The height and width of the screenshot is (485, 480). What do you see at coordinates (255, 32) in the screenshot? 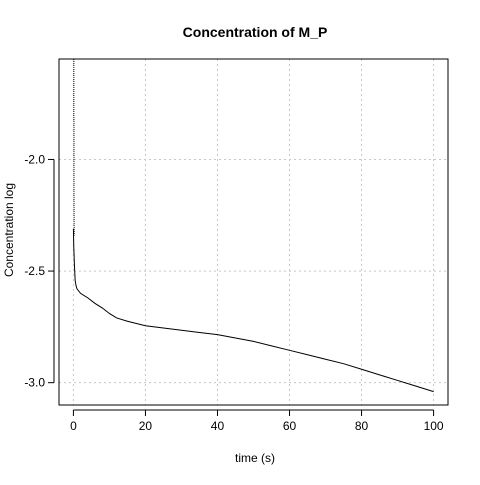
I see `chart-title: Concentration of M_P` at bounding box center [255, 32].